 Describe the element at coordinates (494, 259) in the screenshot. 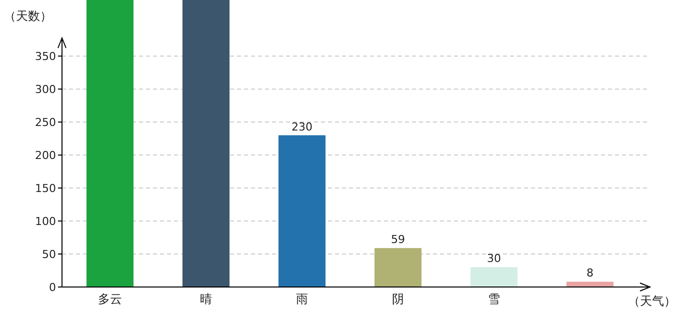

I see `data-label: 30` at that location.